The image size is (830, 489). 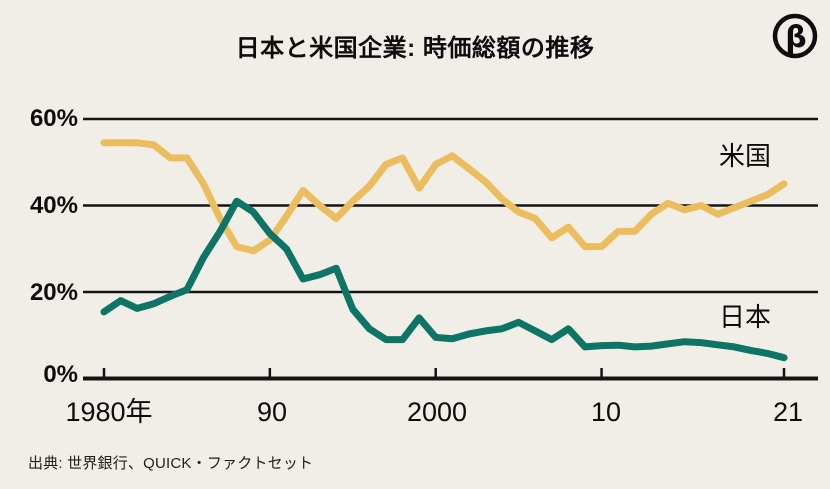 I want to click on logo-circle-icon: β, so click(x=795, y=36).